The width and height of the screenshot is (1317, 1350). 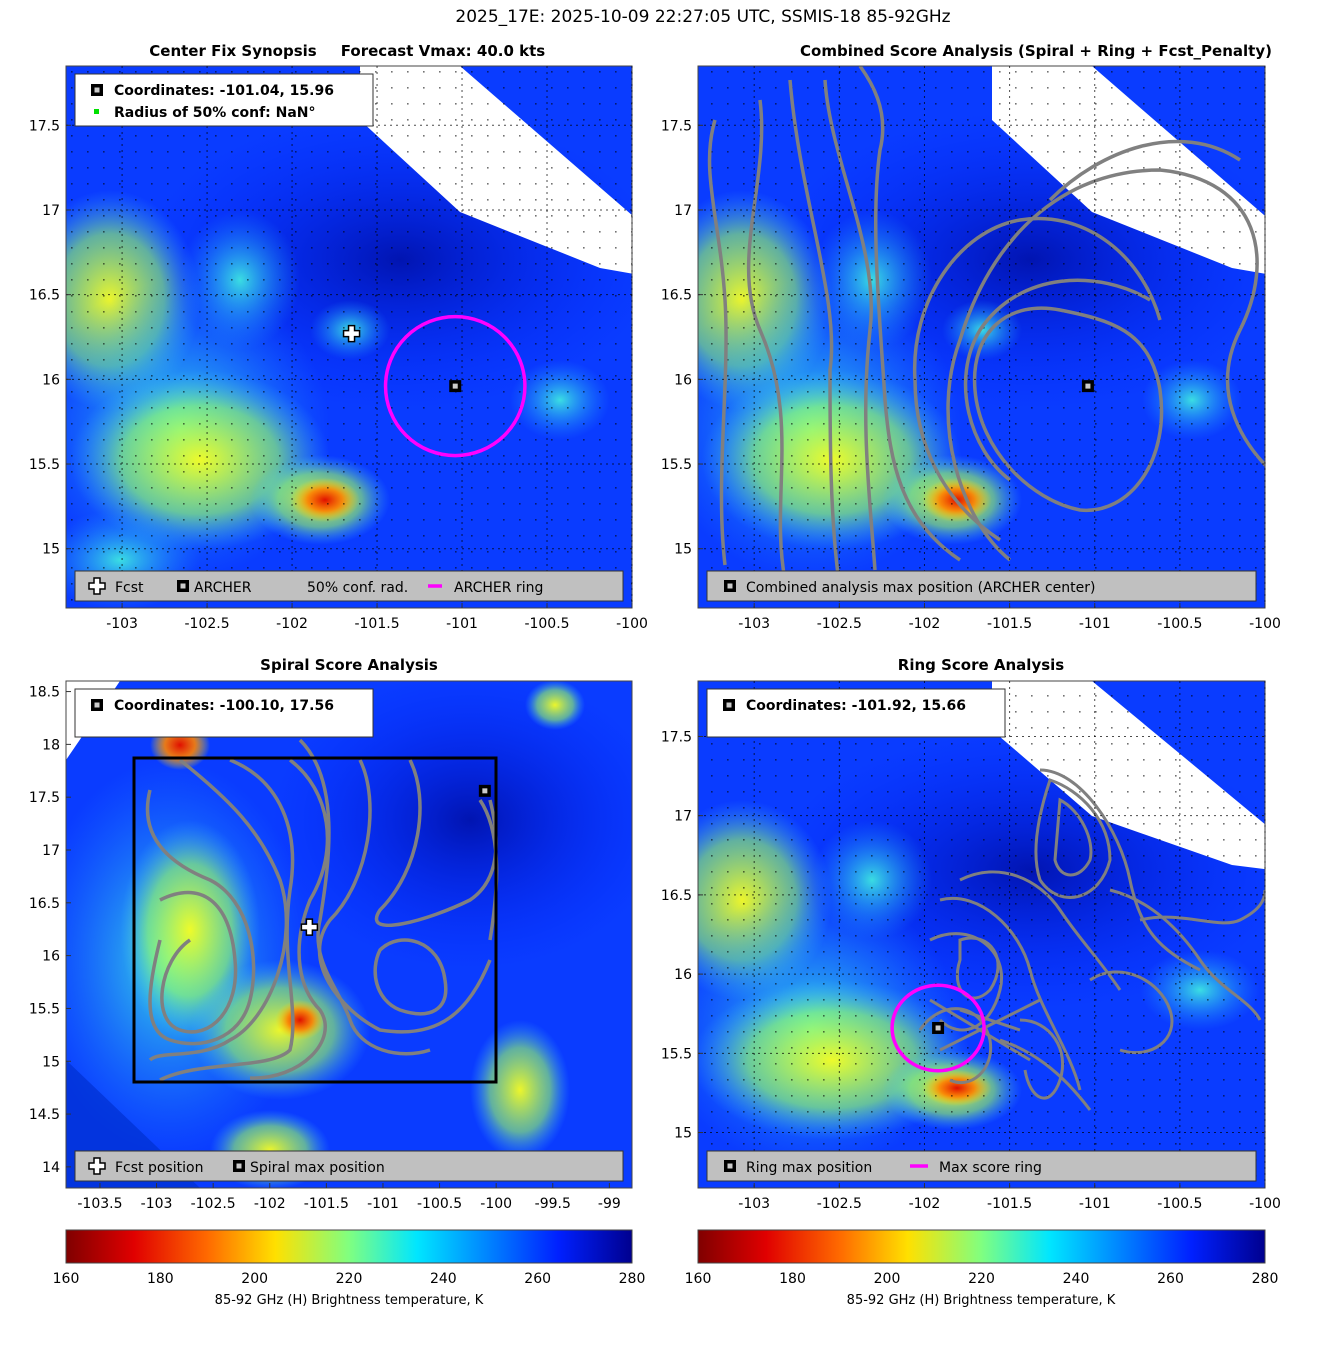 I want to click on legend-entry: Max score ring, so click(x=990, y=1168).